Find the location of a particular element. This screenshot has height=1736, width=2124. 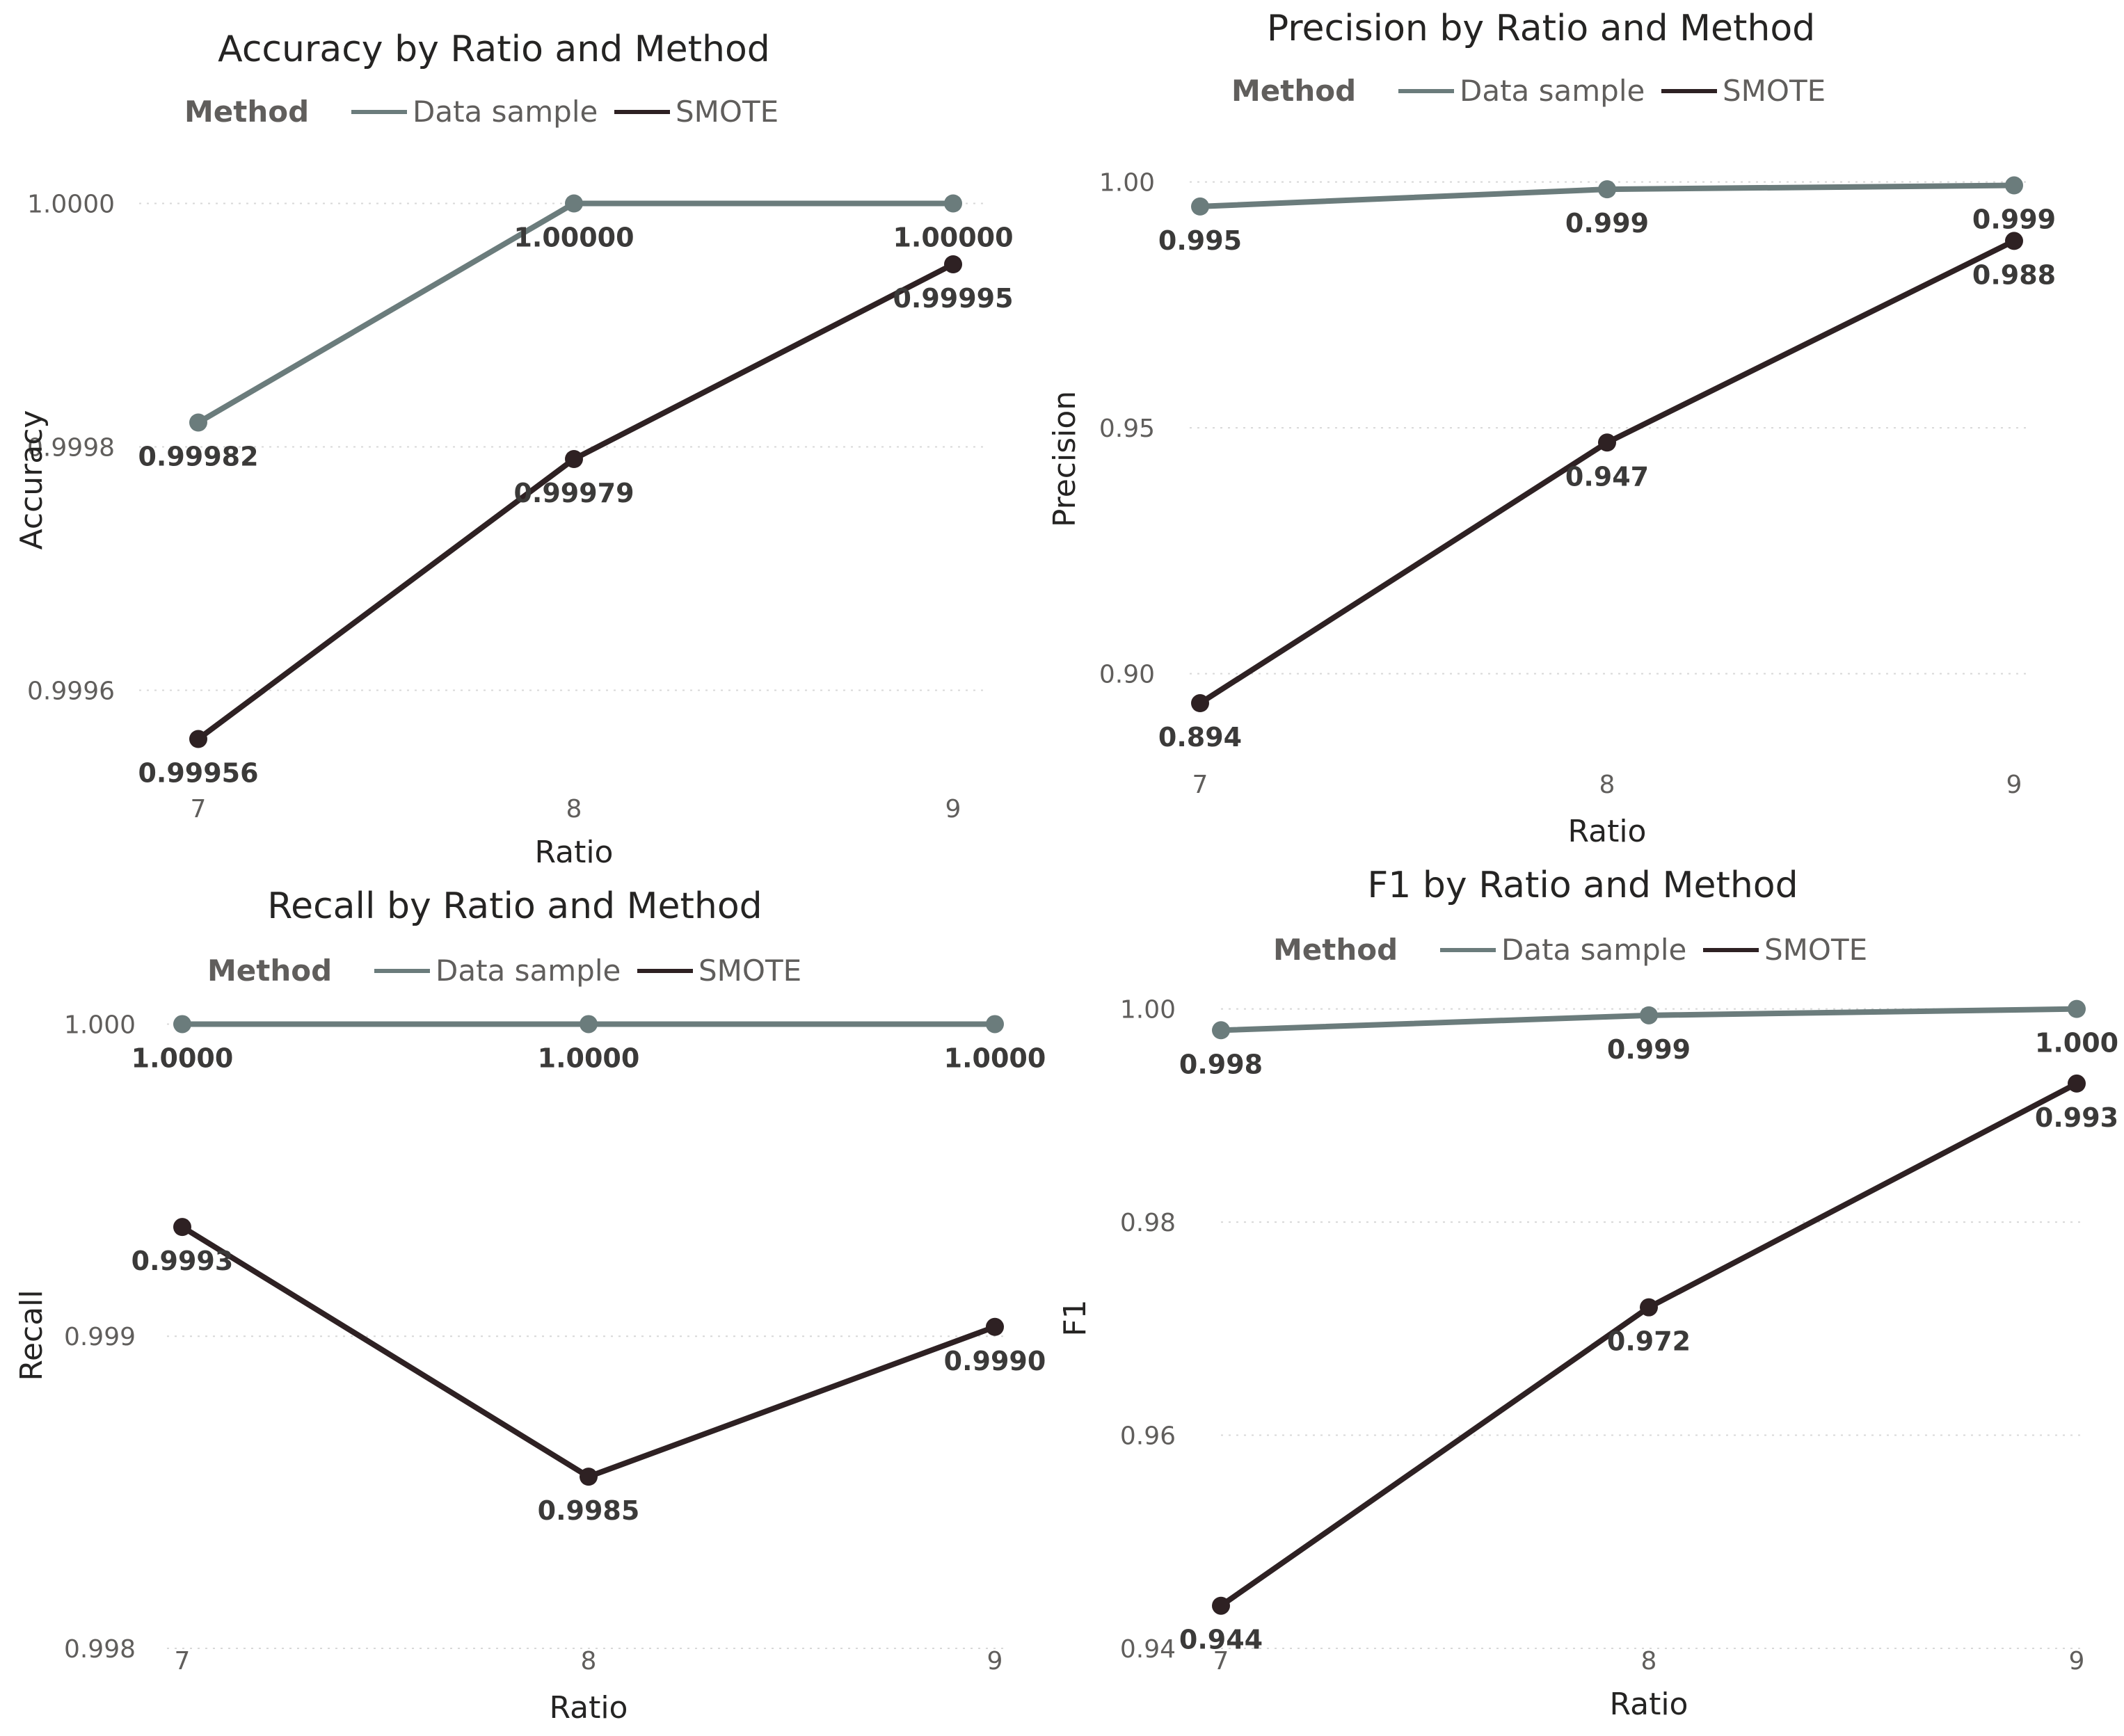

chart-title: Recall by Ratio and Method is located at coordinates (514, 906).